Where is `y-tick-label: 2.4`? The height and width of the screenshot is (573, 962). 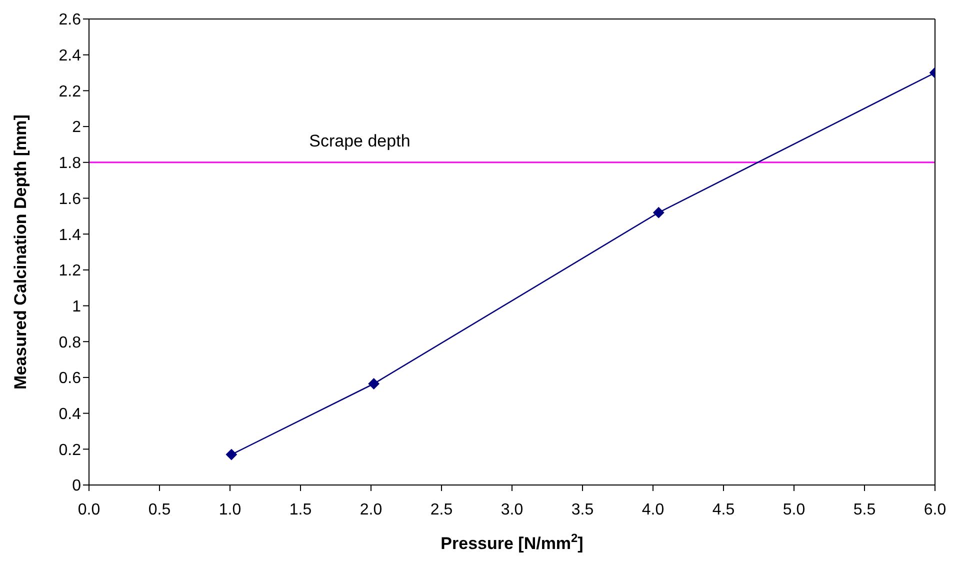 y-tick-label: 2.4 is located at coordinates (70, 56).